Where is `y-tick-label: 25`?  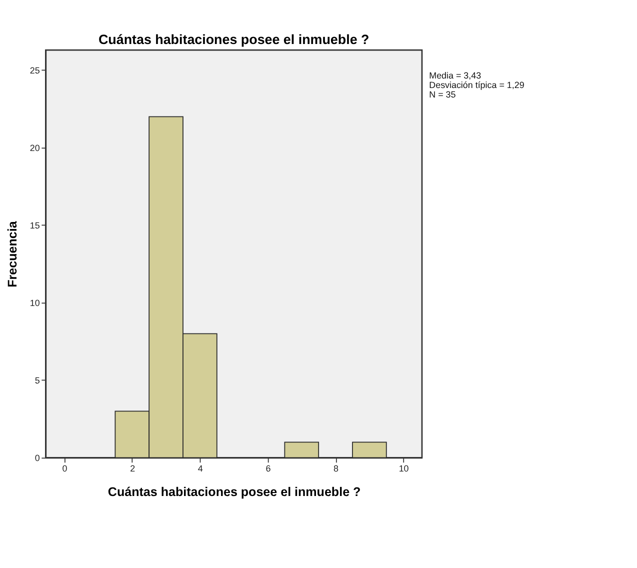
y-tick-label: 25 is located at coordinates (35, 70).